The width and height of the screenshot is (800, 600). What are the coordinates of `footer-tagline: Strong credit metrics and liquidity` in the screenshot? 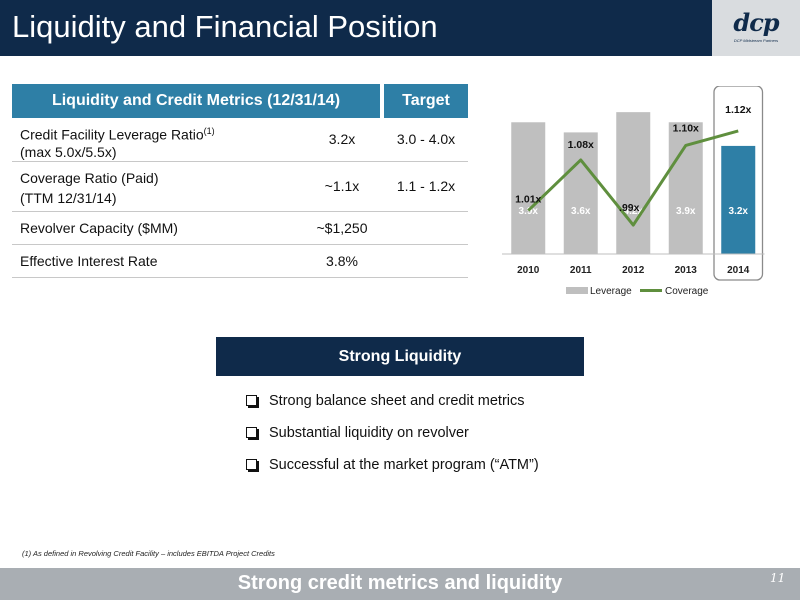 It's located at (400, 583).